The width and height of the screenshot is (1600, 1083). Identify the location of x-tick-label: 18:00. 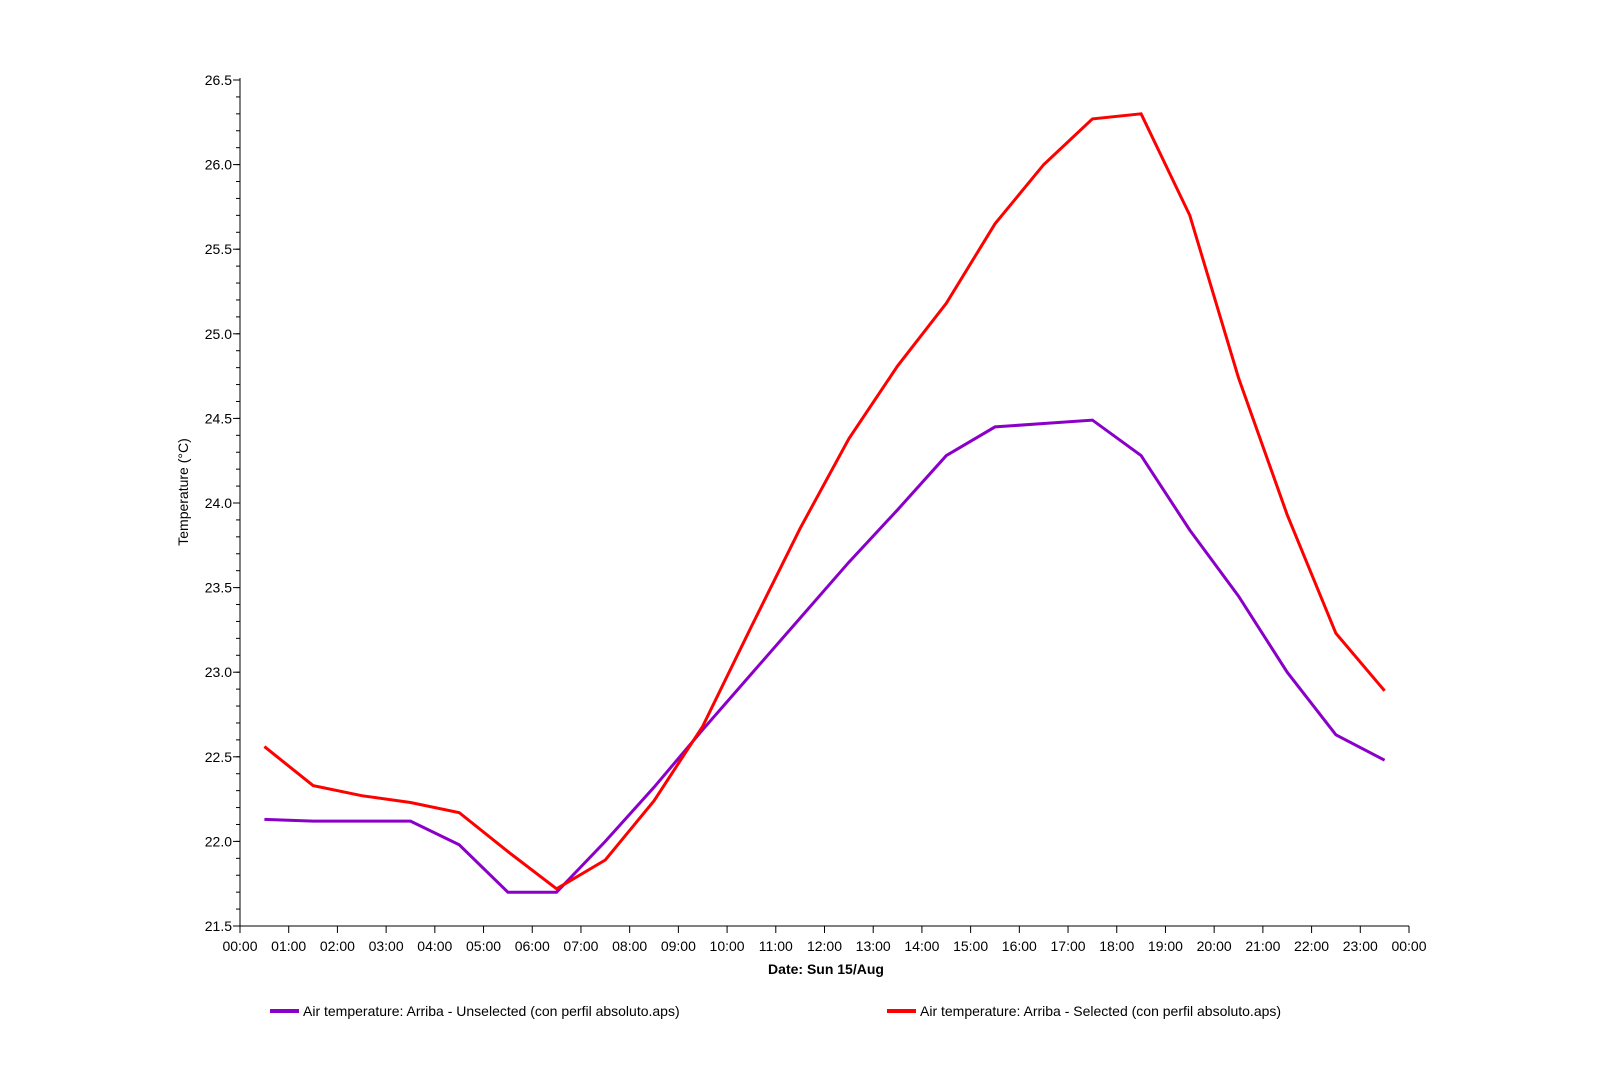
(1116, 946).